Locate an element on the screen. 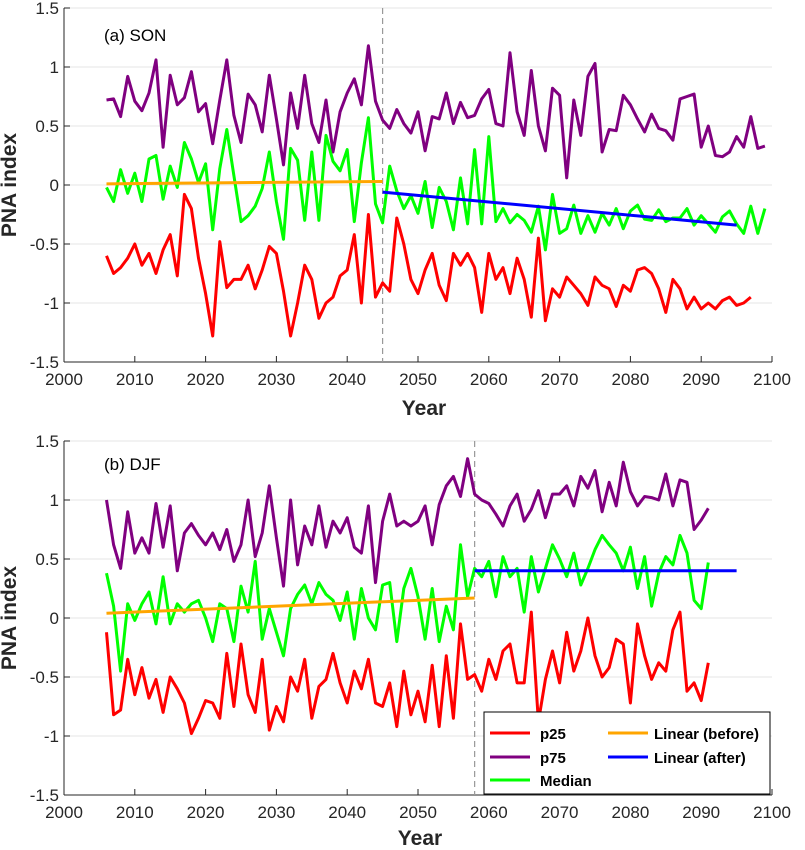 Image resolution: width=805 pixels, height=850 pixels. legend-label-median: Median is located at coordinates (566, 781).